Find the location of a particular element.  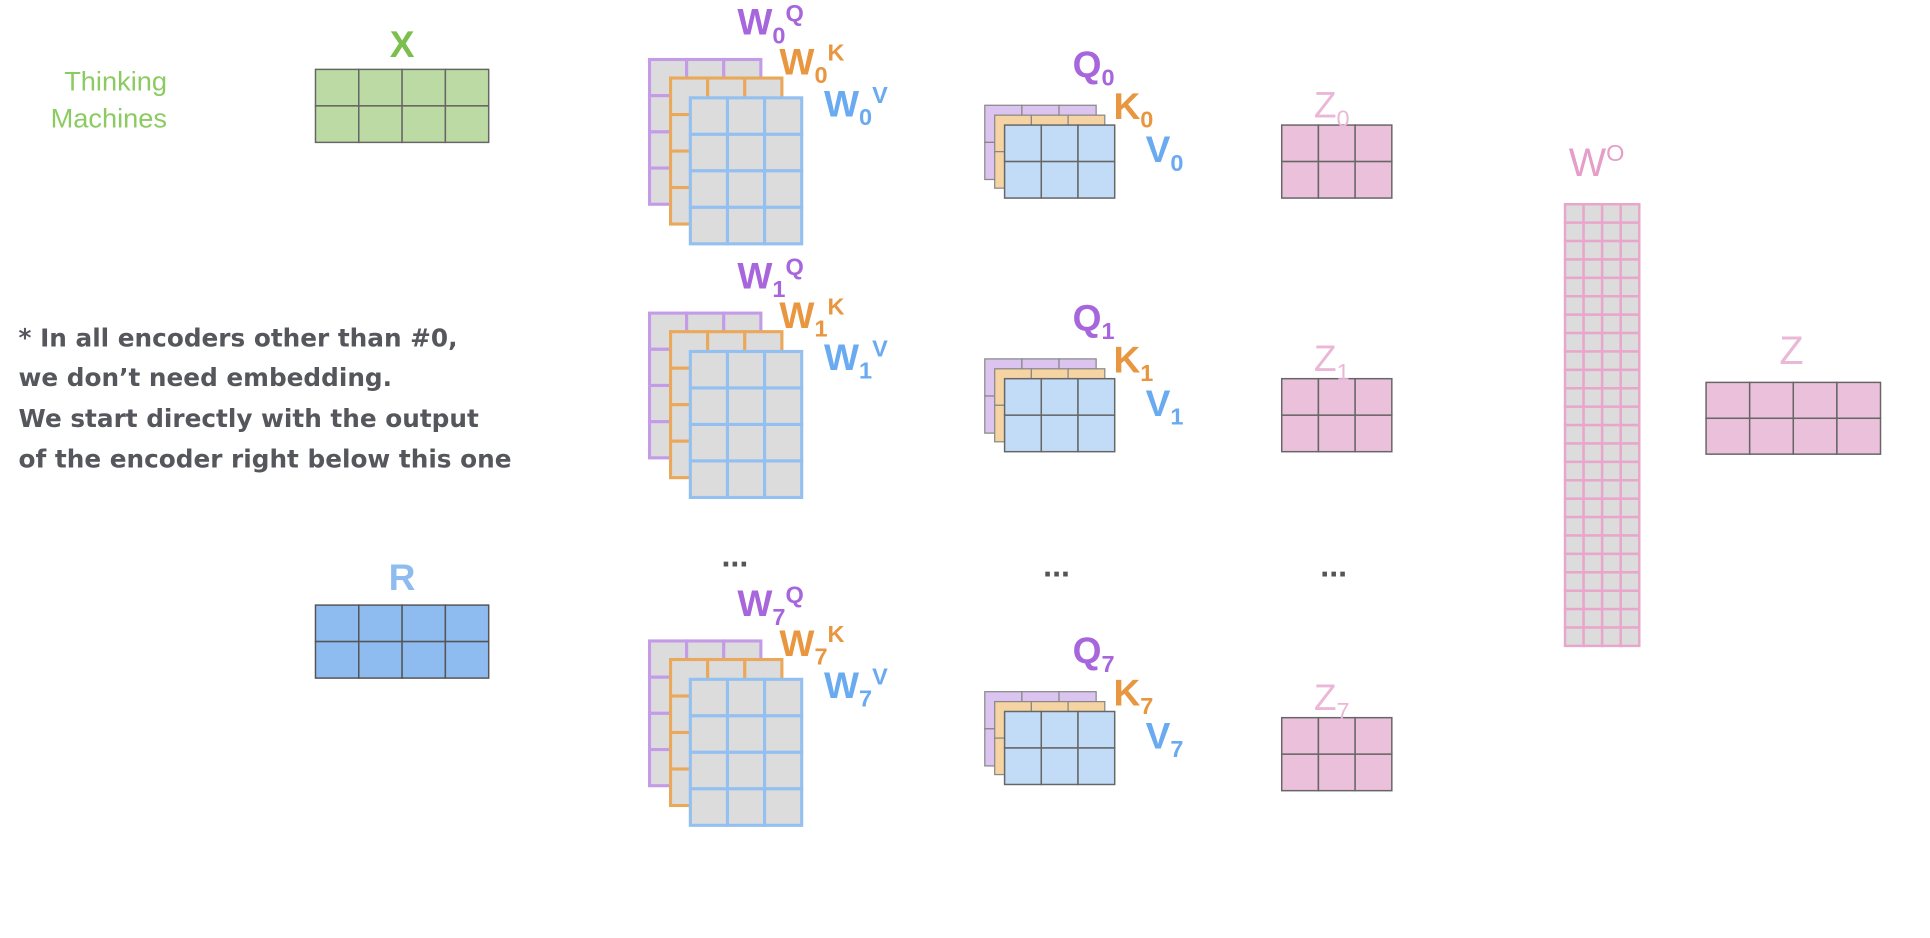

q7-label: Q7 is located at coordinates (1094, 653).